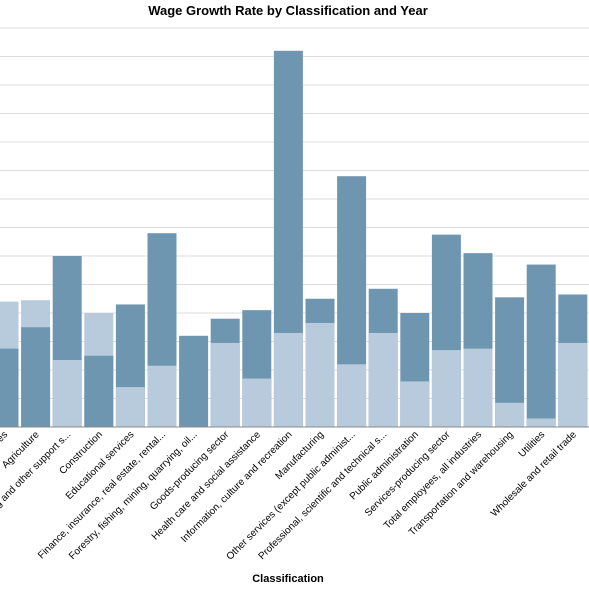  What do you see at coordinates (5, 436) in the screenshot?
I see `x-tick-label: es` at bounding box center [5, 436].